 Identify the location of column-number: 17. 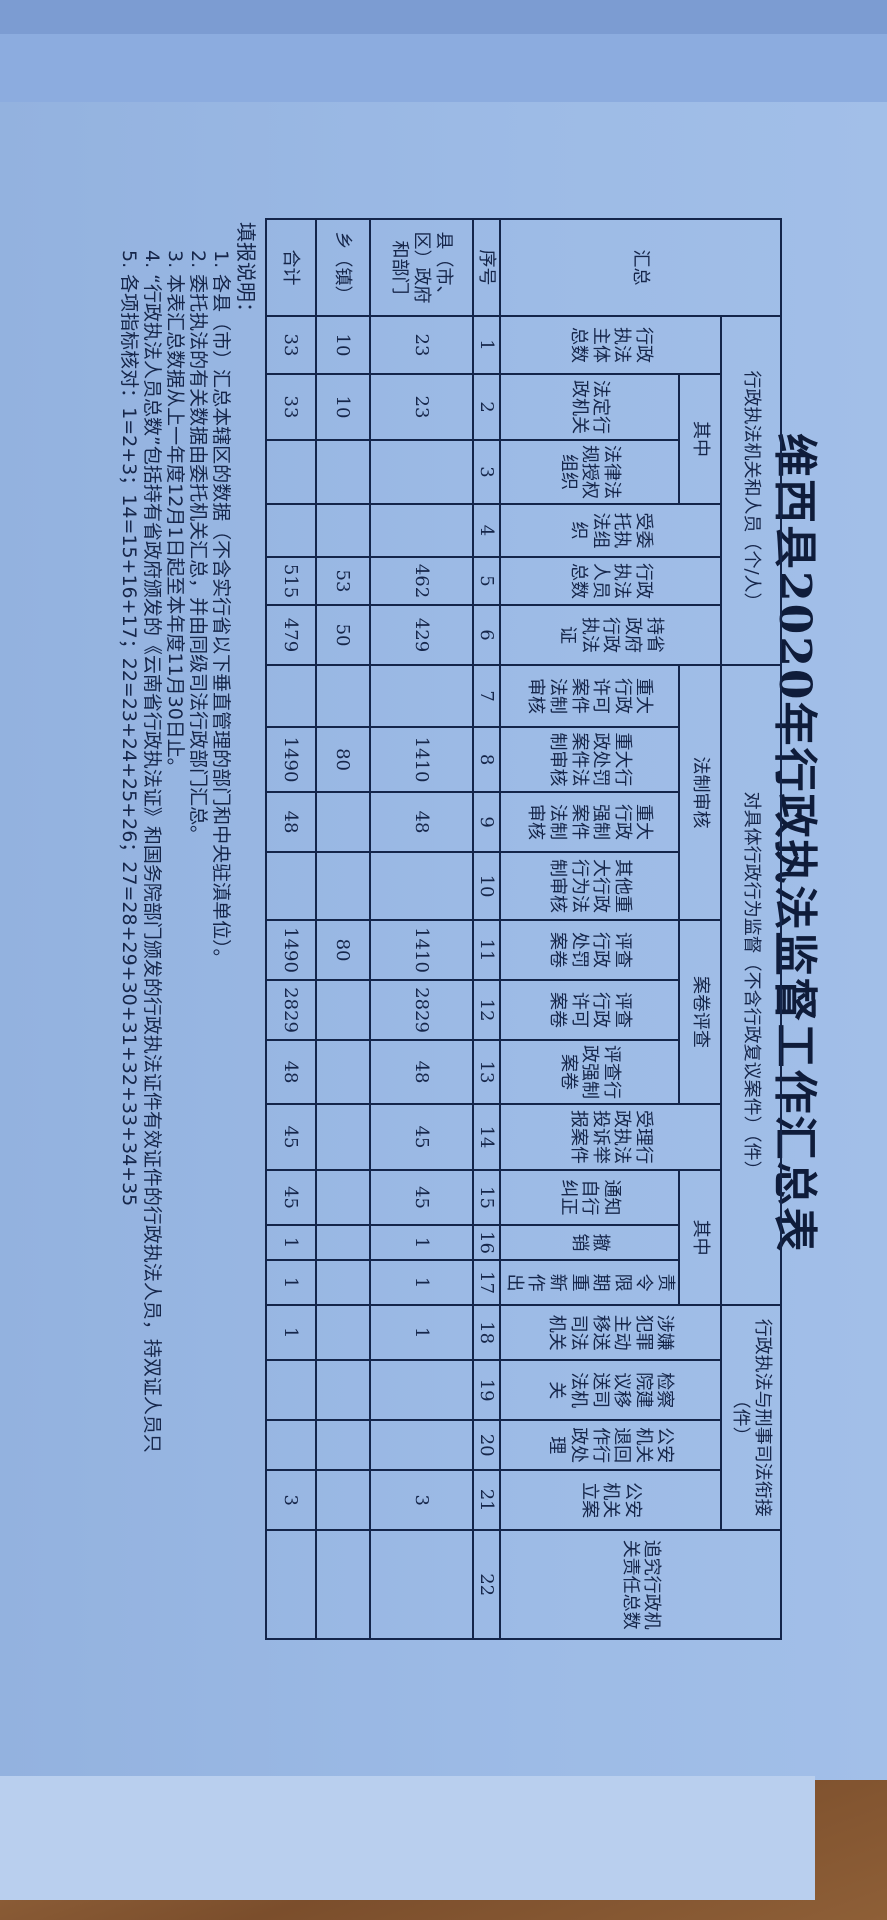
(486, 1283).